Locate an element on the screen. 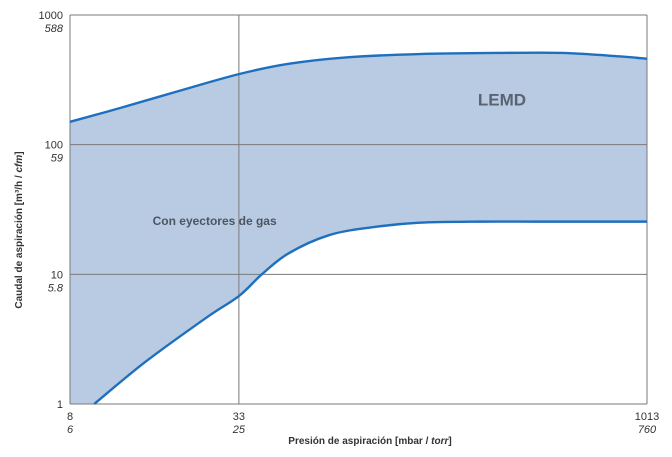 The width and height of the screenshot is (672, 457). y-axis-title-close: ] is located at coordinates (19, 152).